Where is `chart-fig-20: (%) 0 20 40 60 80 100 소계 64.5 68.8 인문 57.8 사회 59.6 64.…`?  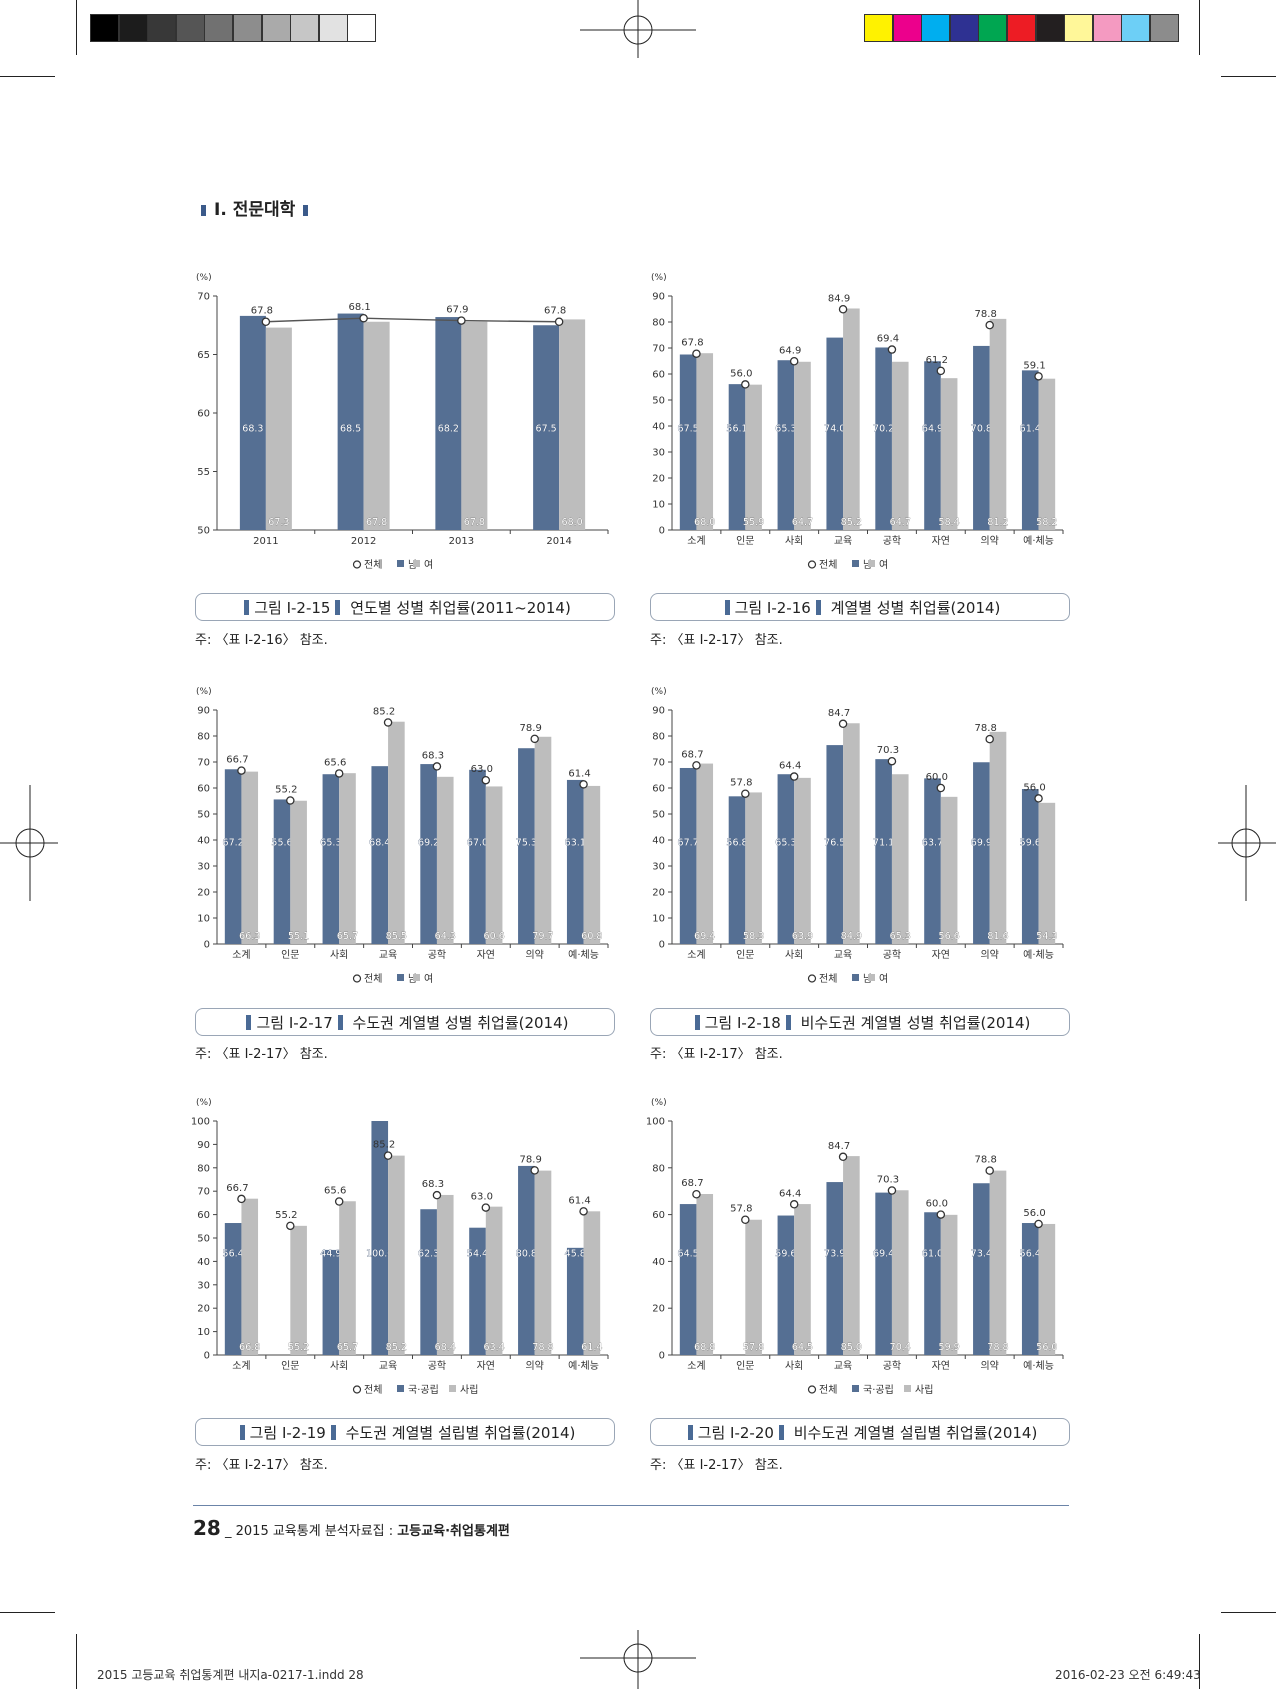
chart-fig-20: (%) 0 20 40 60 80 100 소계 64.5 68.8 인문 57.8 사회 59.6 64.… is located at coordinates (860, 1248).